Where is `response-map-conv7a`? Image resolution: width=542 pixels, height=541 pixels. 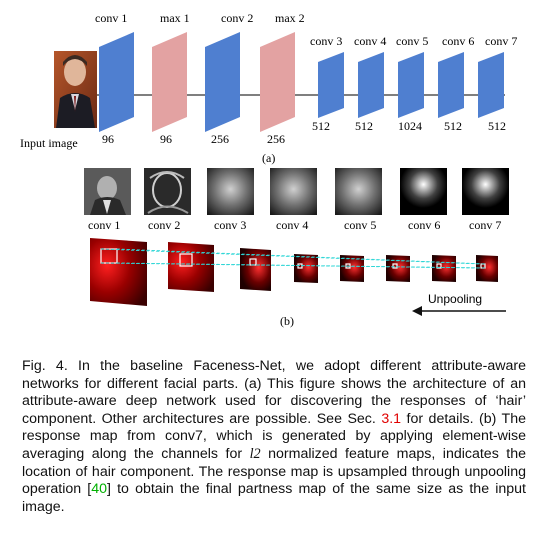 response-map-conv7a is located at coordinates (444, 268).